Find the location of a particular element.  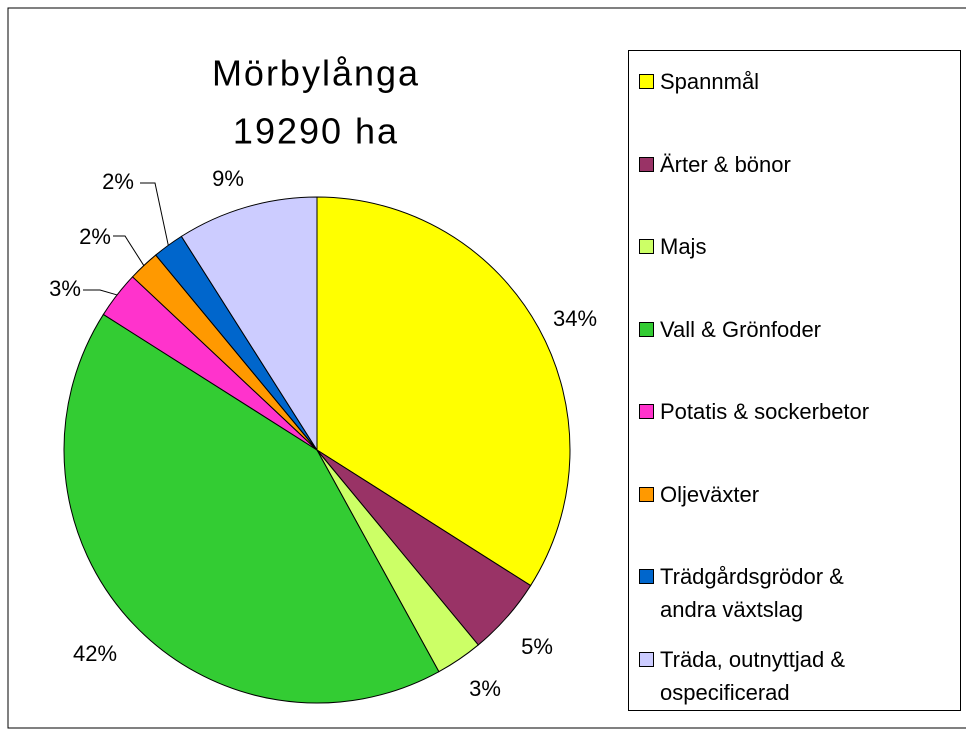

legend-item: Oljeväxter is located at coordinates (789, 494).